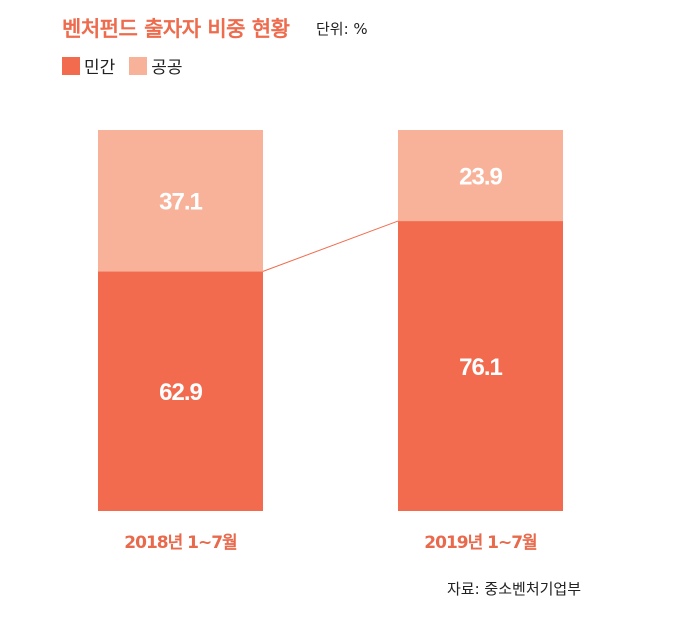 This screenshot has height=621, width=686. Describe the element at coordinates (180, 543) in the screenshot. I see `x-tick-label: 2018년 1~7월` at that location.